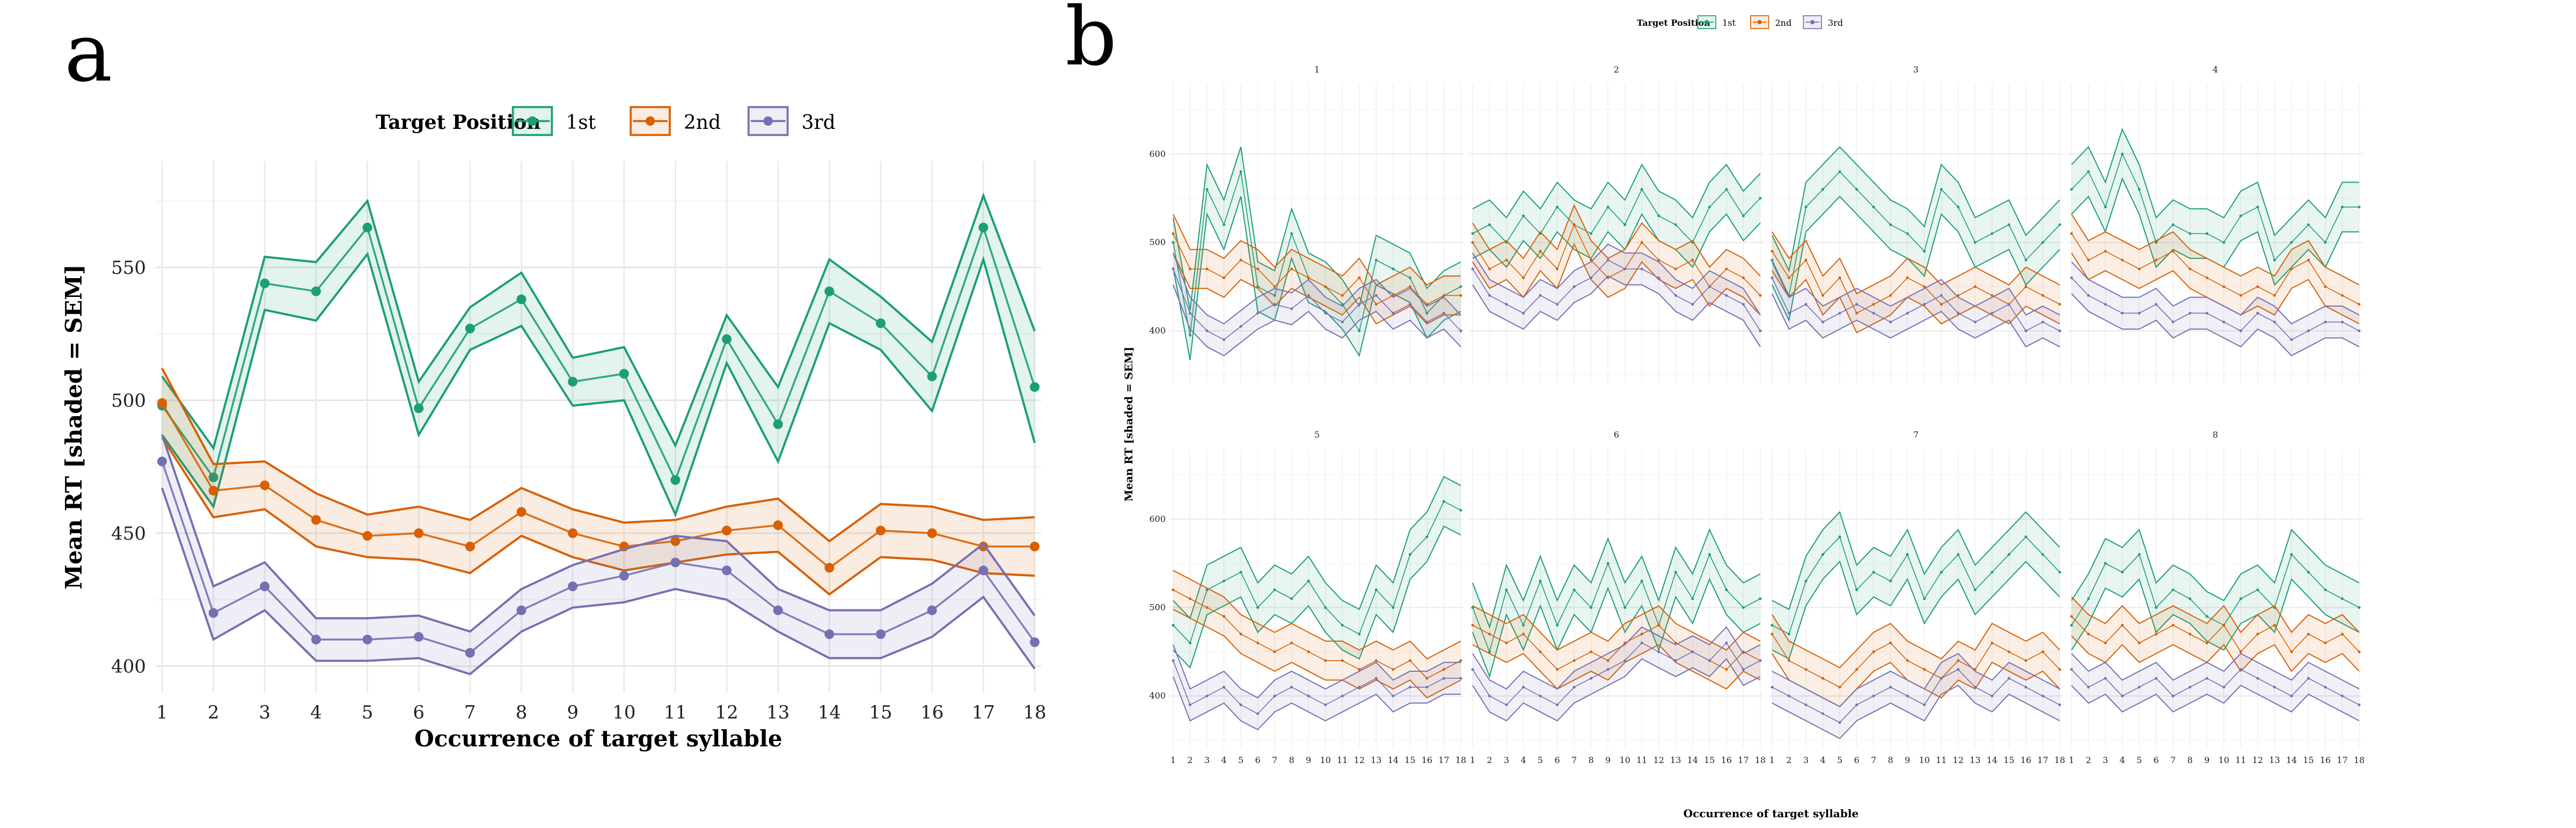  Describe the element at coordinates (2156, 760) in the screenshot. I see `facet-x-tick-label: 6` at that location.